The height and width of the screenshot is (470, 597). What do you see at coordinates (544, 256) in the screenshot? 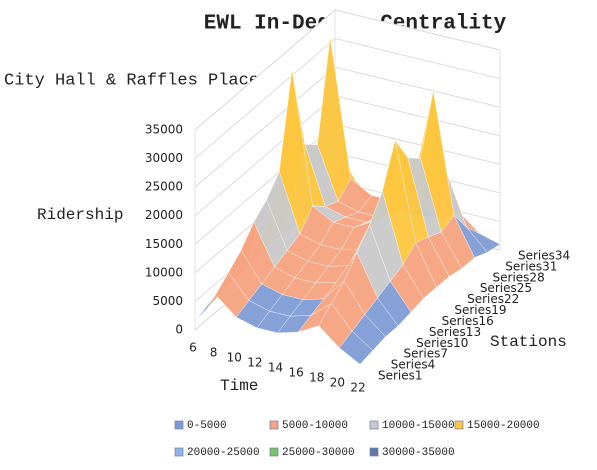
I see `depth-tick-label: Series34` at bounding box center [544, 256].